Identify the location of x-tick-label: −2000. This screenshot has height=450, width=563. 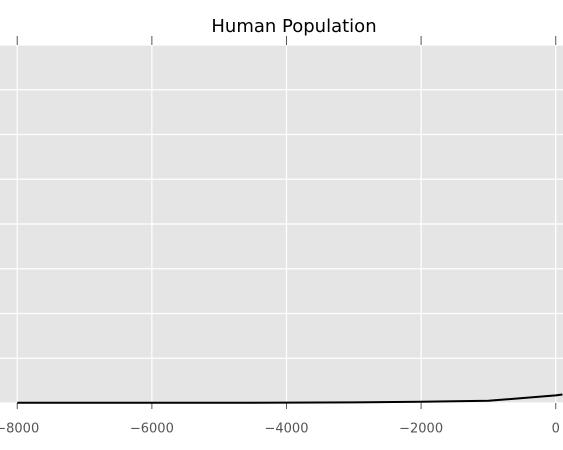
(421, 429).